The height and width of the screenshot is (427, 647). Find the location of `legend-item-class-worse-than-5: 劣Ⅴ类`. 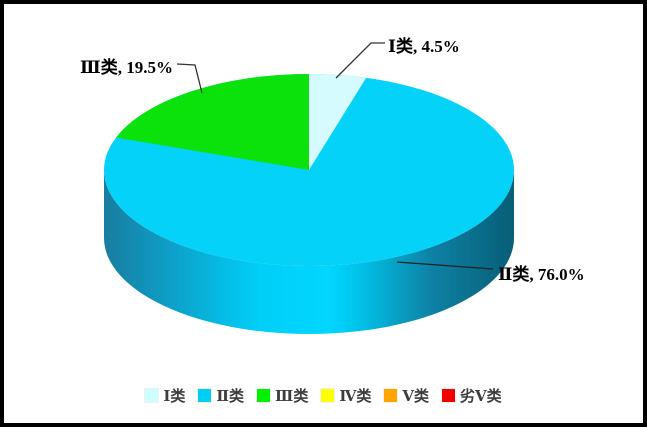

legend-item-class-worse-than-5: 劣Ⅴ类 is located at coordinates (472, 395).